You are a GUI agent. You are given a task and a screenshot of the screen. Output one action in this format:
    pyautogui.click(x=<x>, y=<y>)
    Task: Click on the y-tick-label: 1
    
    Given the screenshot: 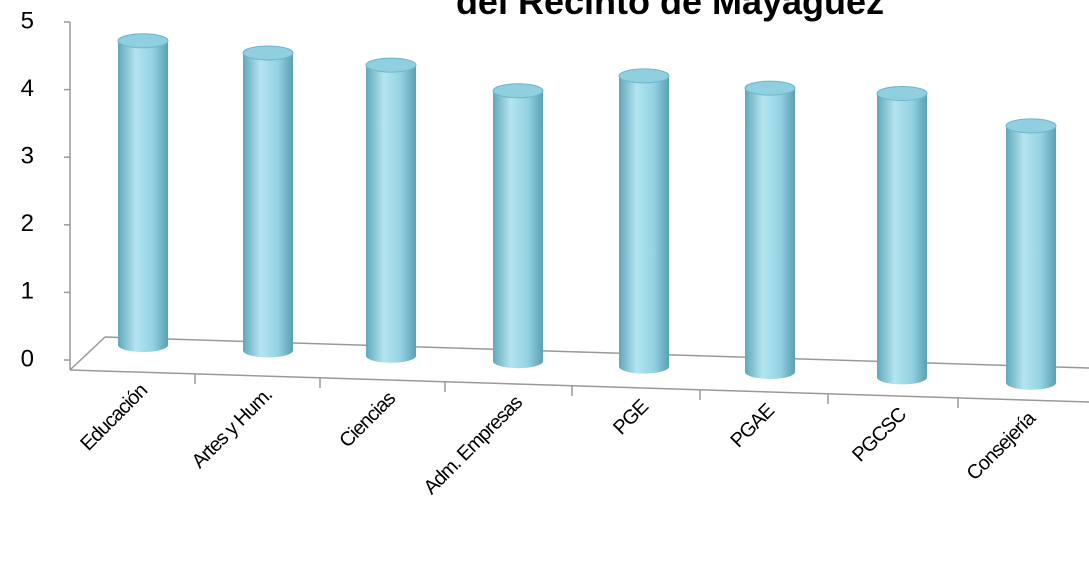 What is the action you would take?
    pyautogui.click(x=27, y=291)
    